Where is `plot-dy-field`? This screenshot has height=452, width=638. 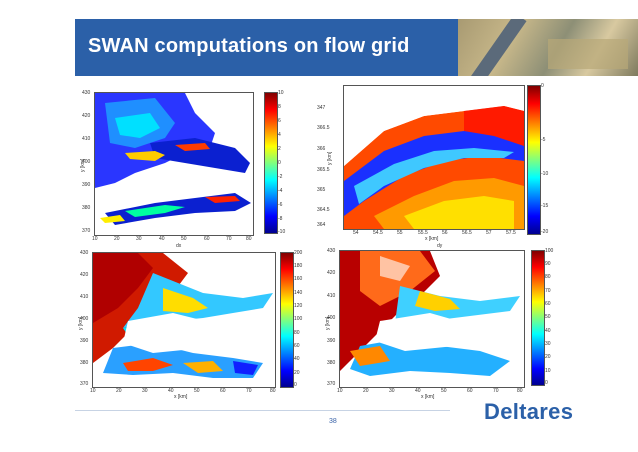 plot-dy-field is located at coordinates (434, 157).